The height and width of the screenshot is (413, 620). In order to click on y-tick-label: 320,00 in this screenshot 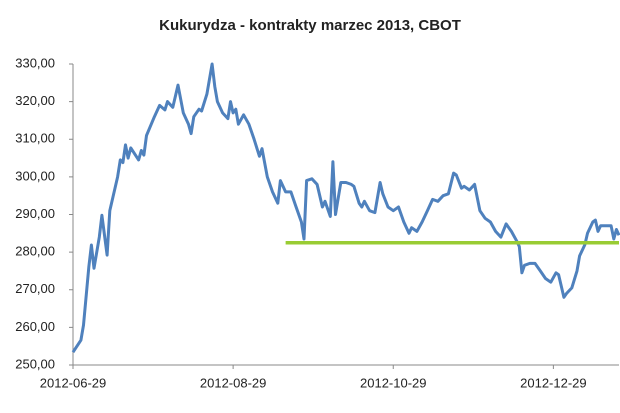, I will do `click(35, 100)`.